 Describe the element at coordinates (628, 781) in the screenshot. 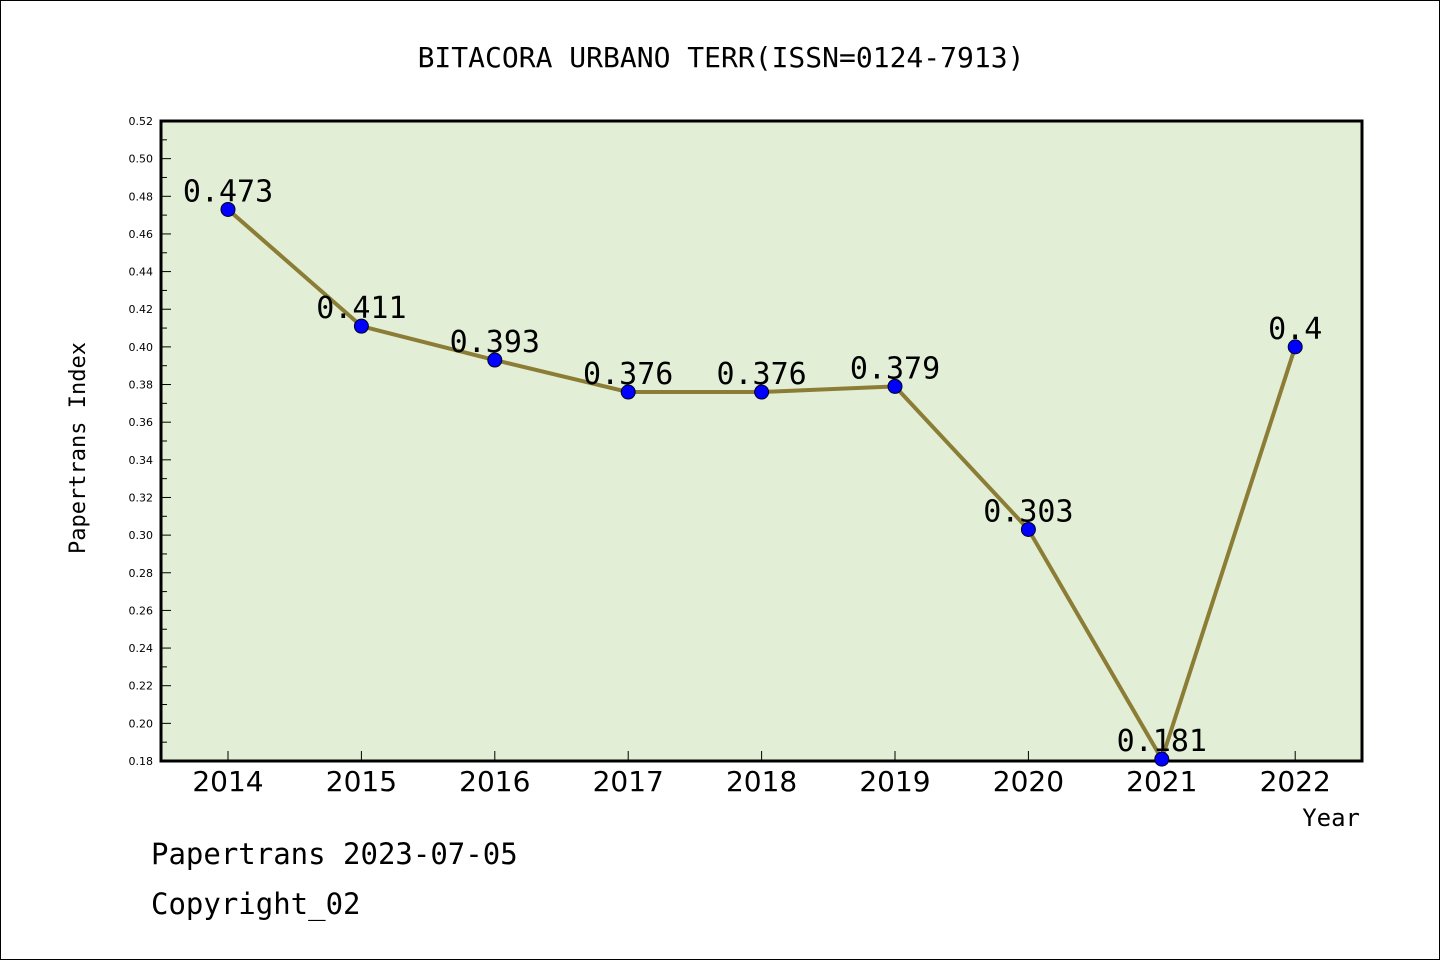

I see `x-tick-label: 2017` at that location.